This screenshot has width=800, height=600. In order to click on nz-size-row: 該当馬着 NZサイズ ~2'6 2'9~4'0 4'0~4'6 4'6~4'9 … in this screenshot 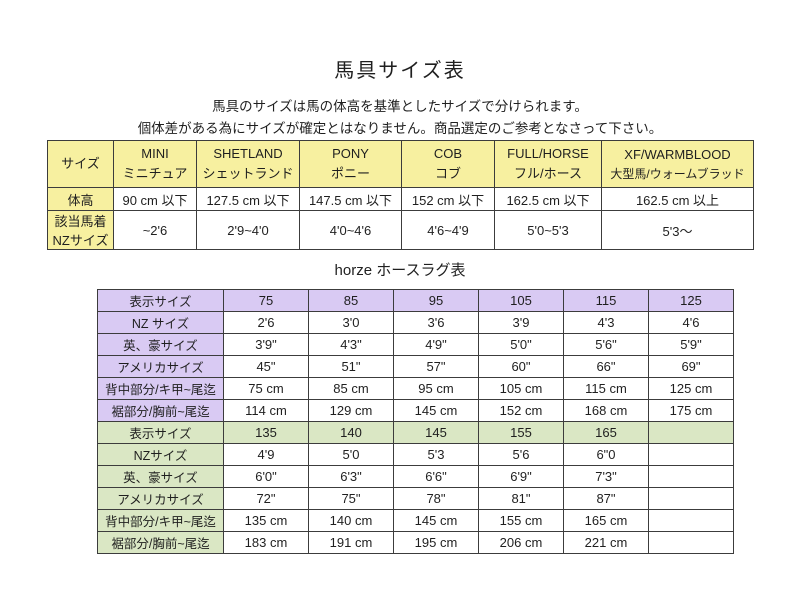, I will do `click(400, 230)`.